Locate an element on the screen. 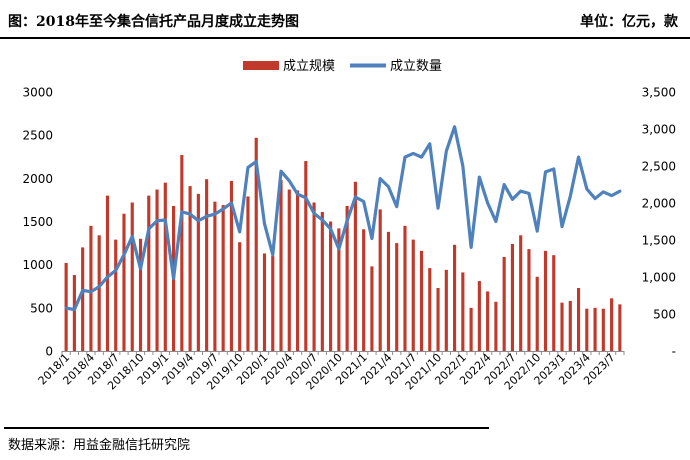 This screenshot has height=460, width=690. legend-label-bar: 成立规模 is located at coordinates (309, 66).